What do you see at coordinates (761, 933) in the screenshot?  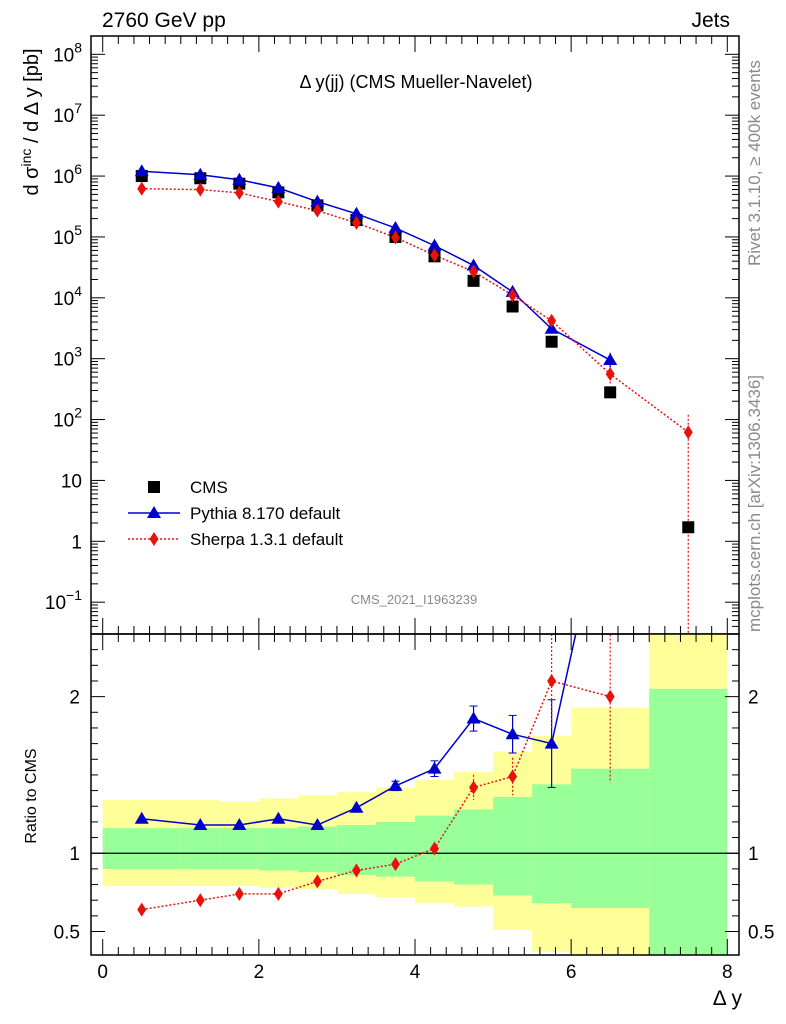 I see `ratio-y-tick-label-right: 0.5` at bounding box center [761, 933].